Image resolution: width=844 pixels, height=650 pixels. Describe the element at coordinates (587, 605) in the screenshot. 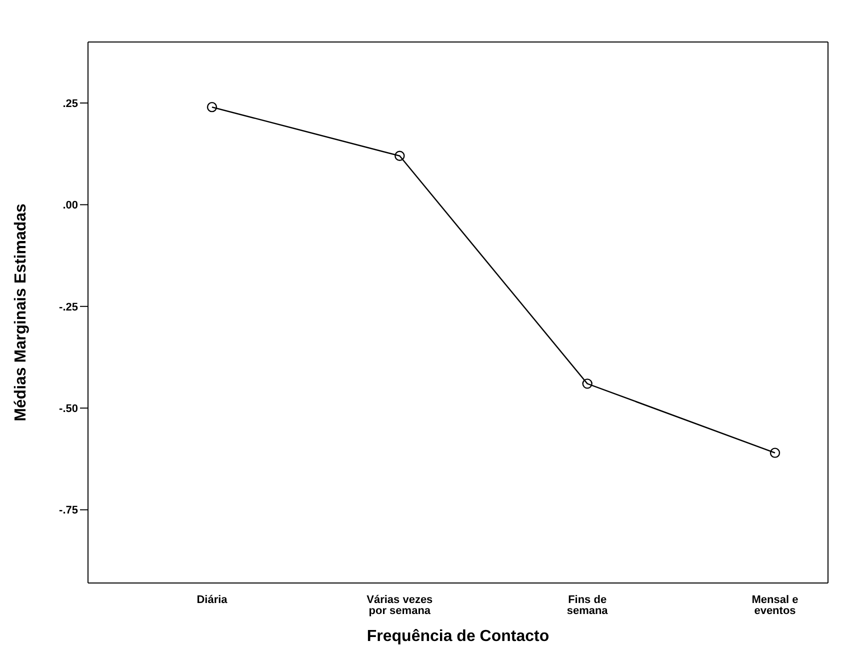

I see `x-tick-label: Fins de semana` at that location.